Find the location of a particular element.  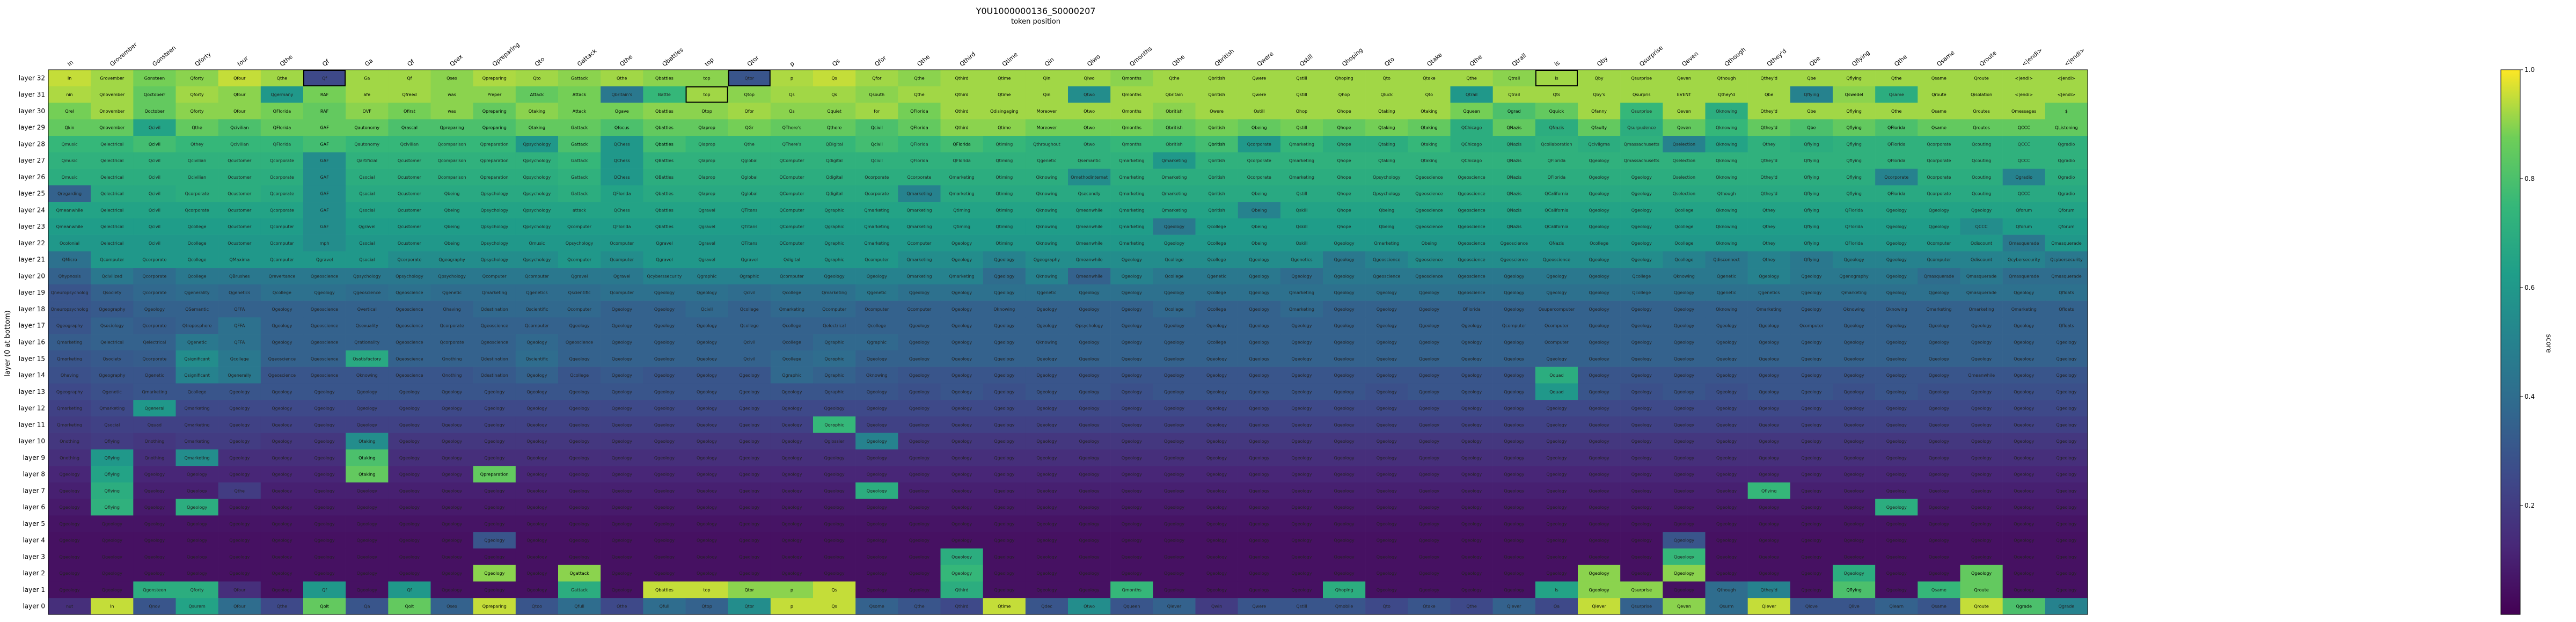

cell-label: Qgermany is located at coordinates (281, 94).